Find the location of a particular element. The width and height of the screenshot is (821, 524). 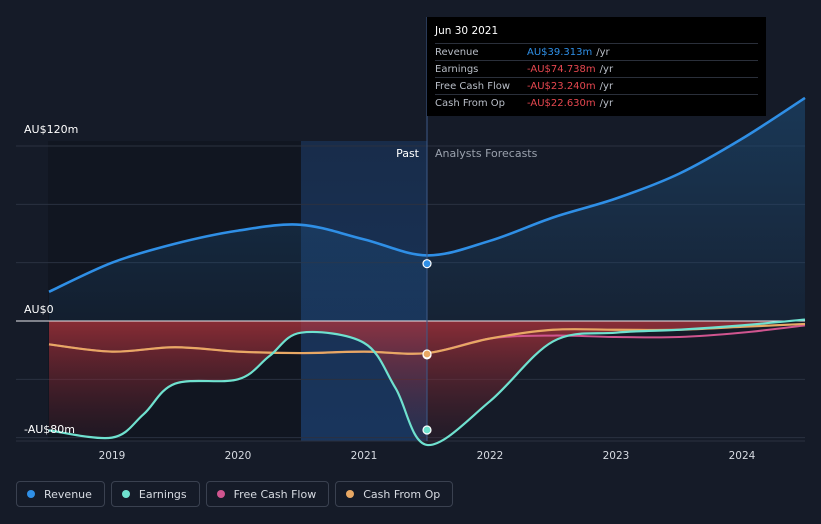

free-cash-flow-dot-icon is located at coordinates (220, 494).